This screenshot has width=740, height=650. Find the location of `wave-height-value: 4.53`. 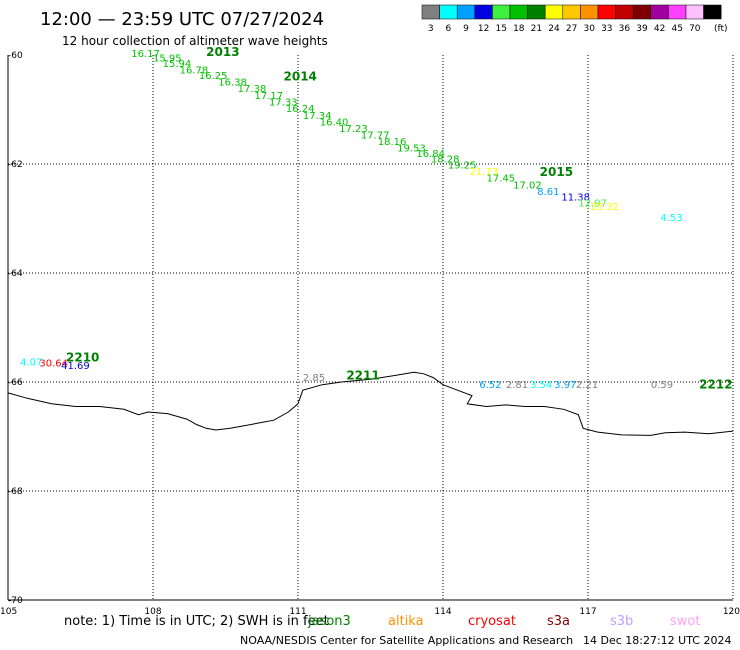

wave-height-value: 4.53 is located at coordinates (672, 218).